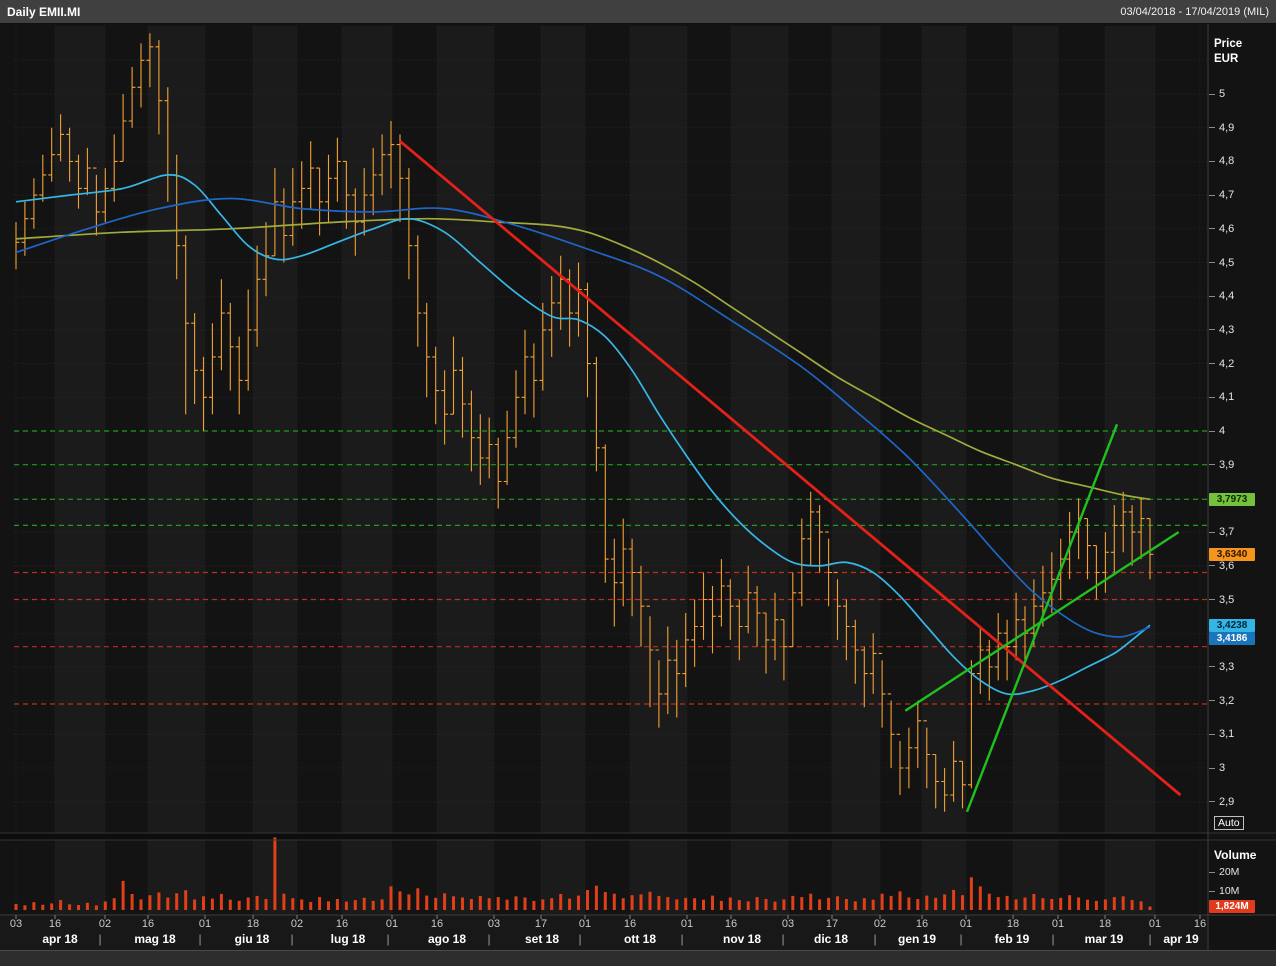 Image resolution: width=1276 pixels, height=966 pixels. Describe the element at coordinates (1227, 532) in the screenshot. I see `price-axis-tick-label: 3,7` at that location.